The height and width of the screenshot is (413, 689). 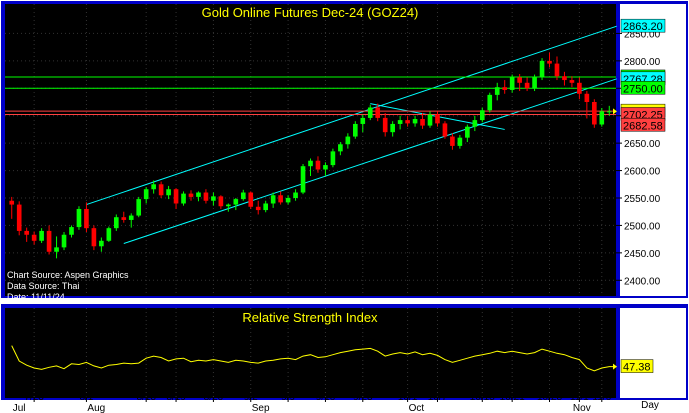 I want to click on last-price-marker, so click(x=615, y=111).